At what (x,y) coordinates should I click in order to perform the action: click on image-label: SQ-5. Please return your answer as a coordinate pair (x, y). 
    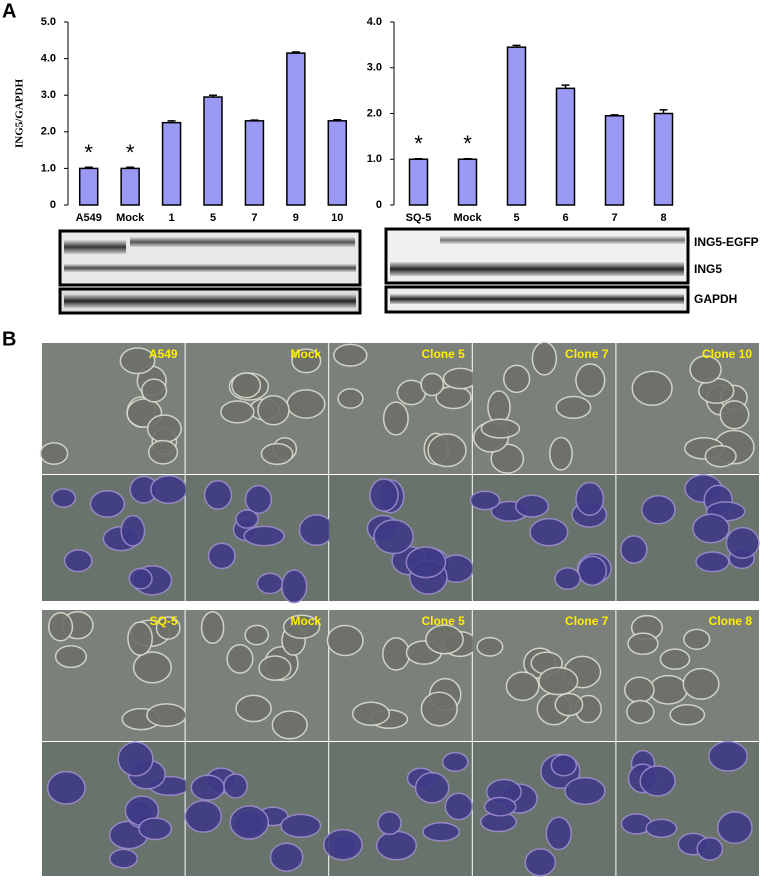
    Looking at the image, I should click on (164, 621).